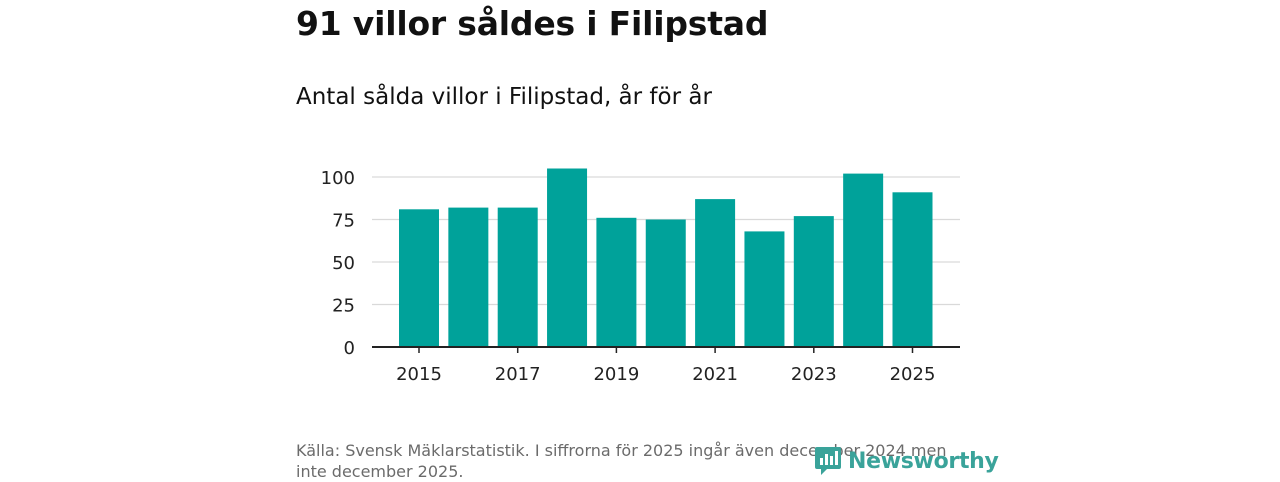 This screenshot has width=1280, height=482. Describe the element at coordinates (349, 348) in the screenshot. I see `y-tick-label: 0` at that location.